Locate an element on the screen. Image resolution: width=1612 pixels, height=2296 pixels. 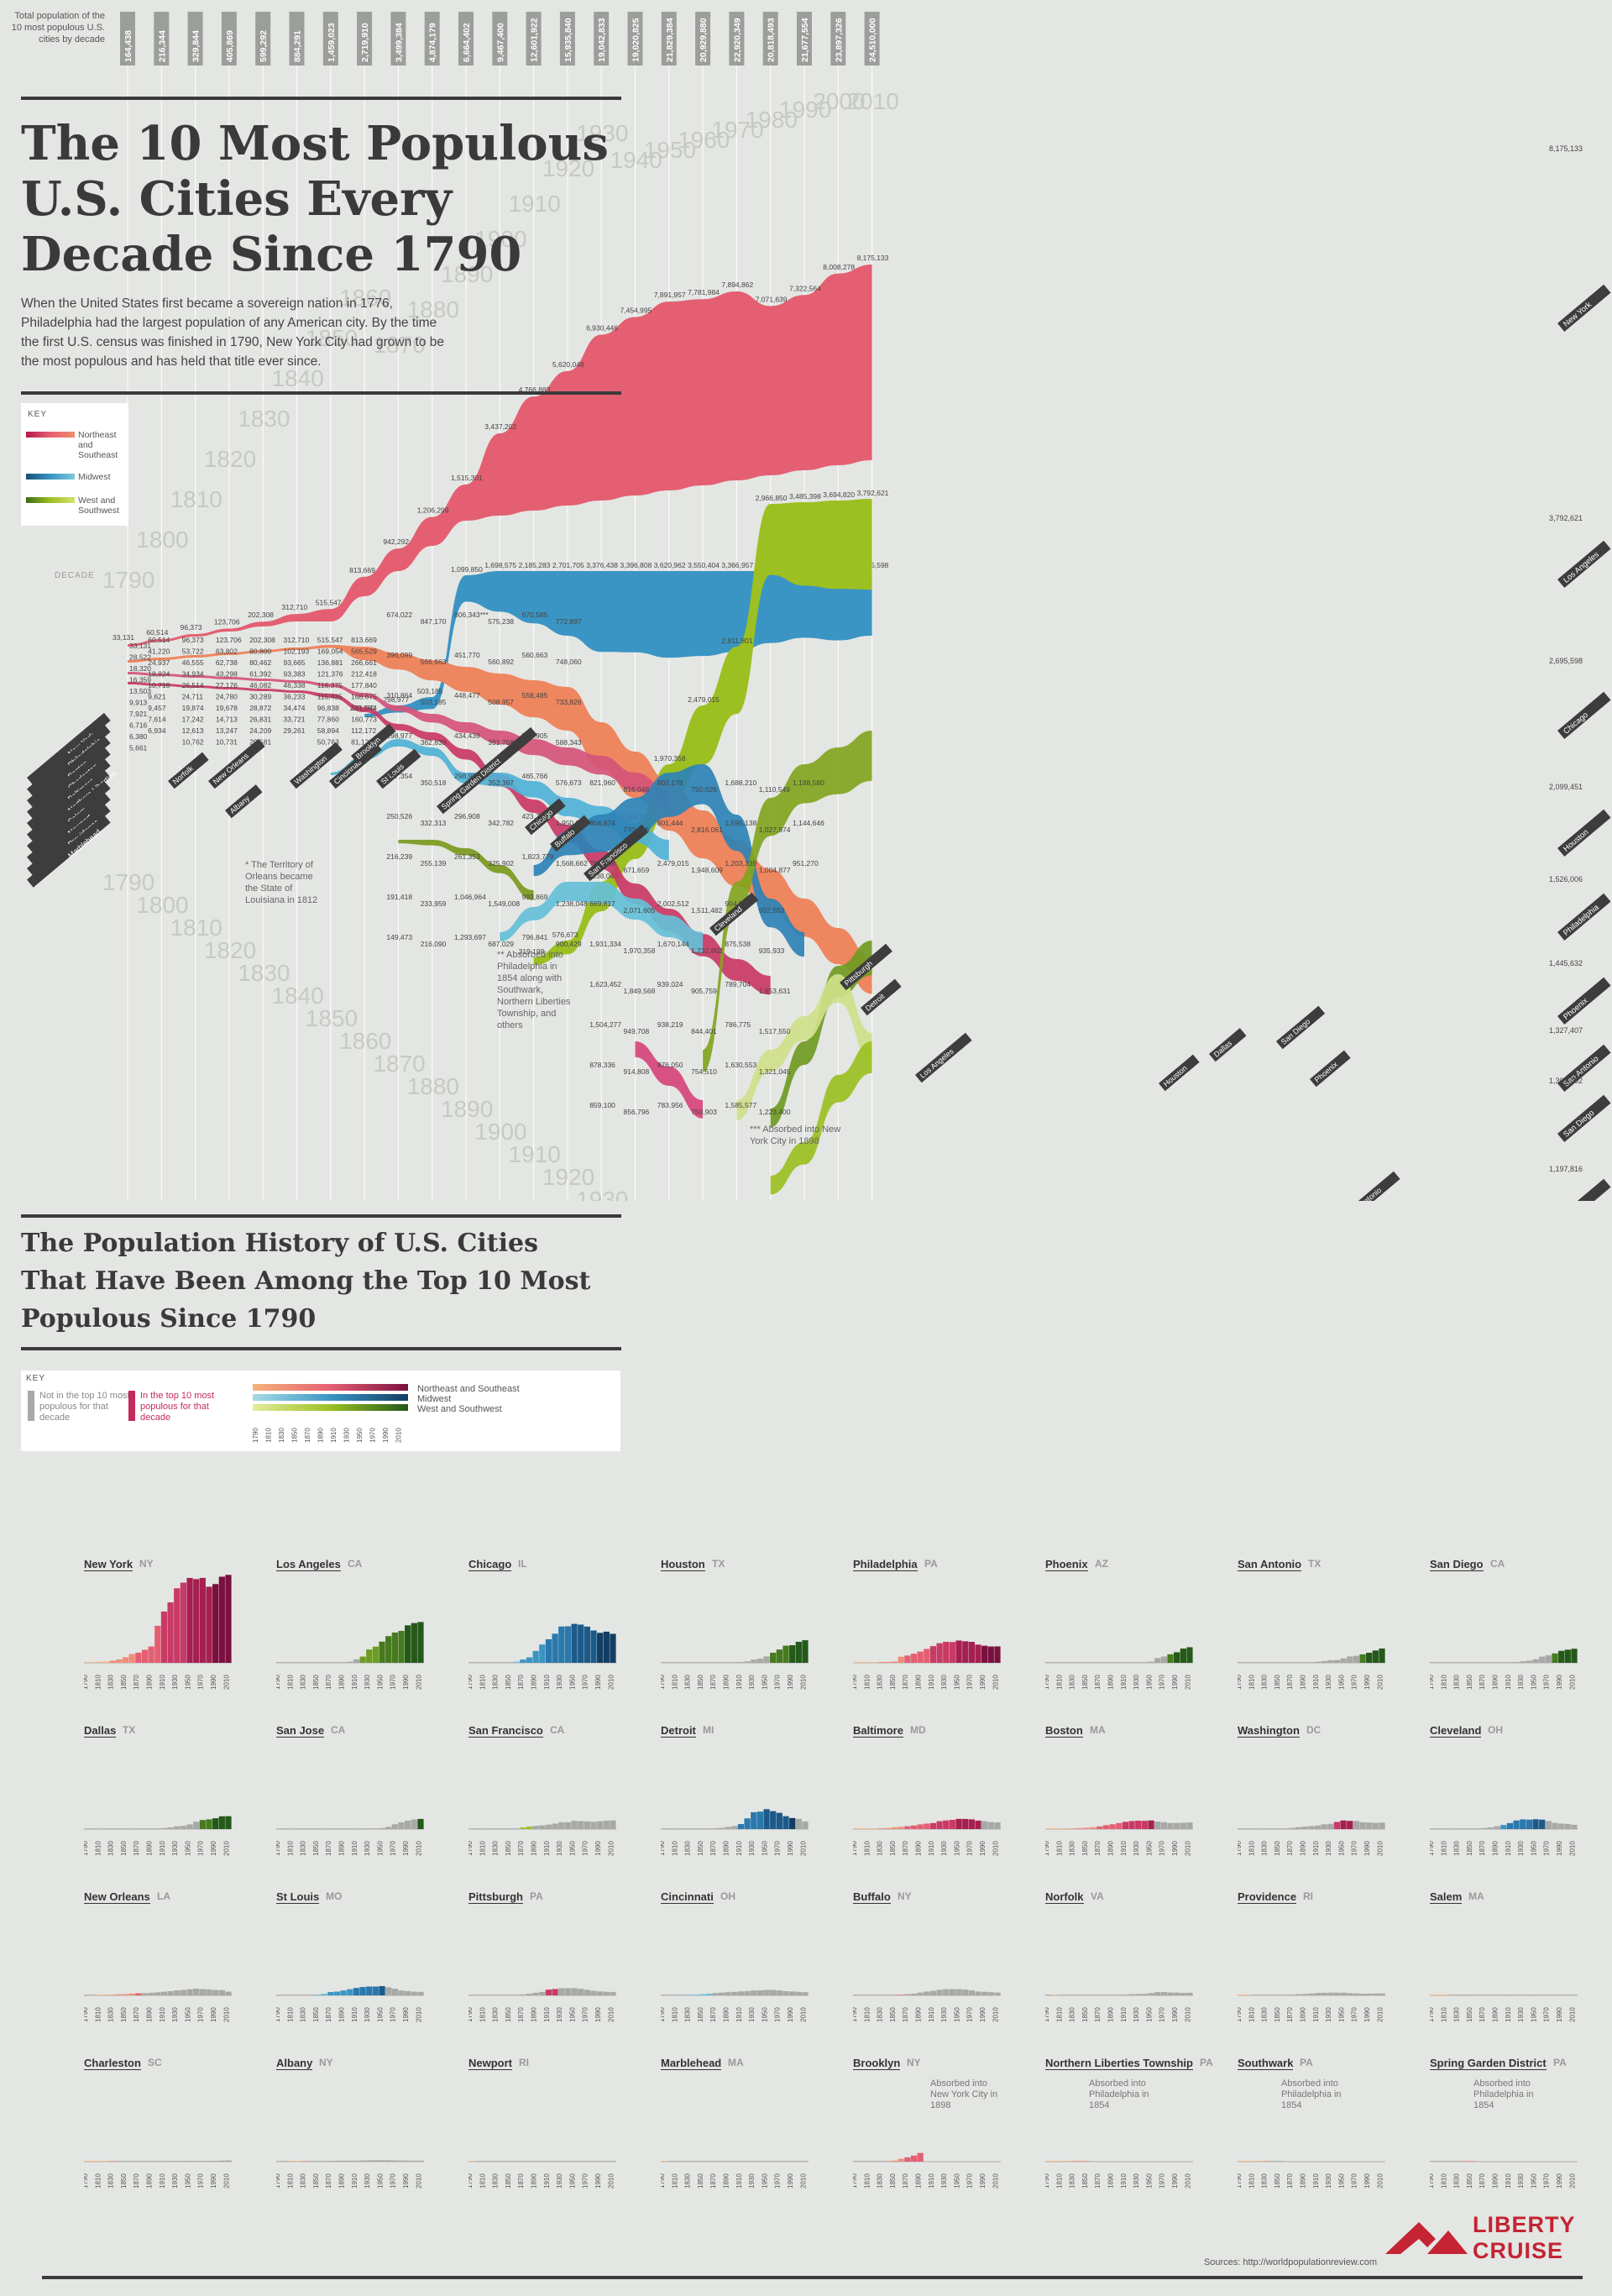
la-value-label: 1,238,048 is located at coordinates (602, 876).